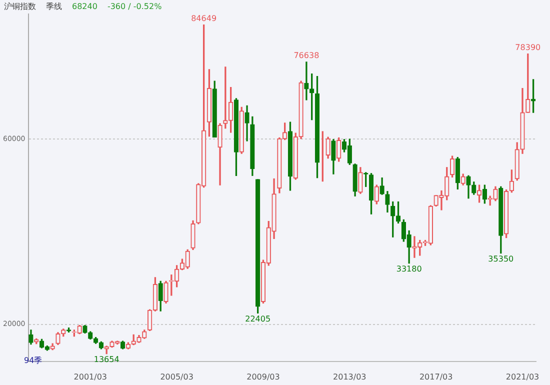  Describe the element at coordinates (204, 18) in the screenshot. I see `annotation: 84649` at that location.